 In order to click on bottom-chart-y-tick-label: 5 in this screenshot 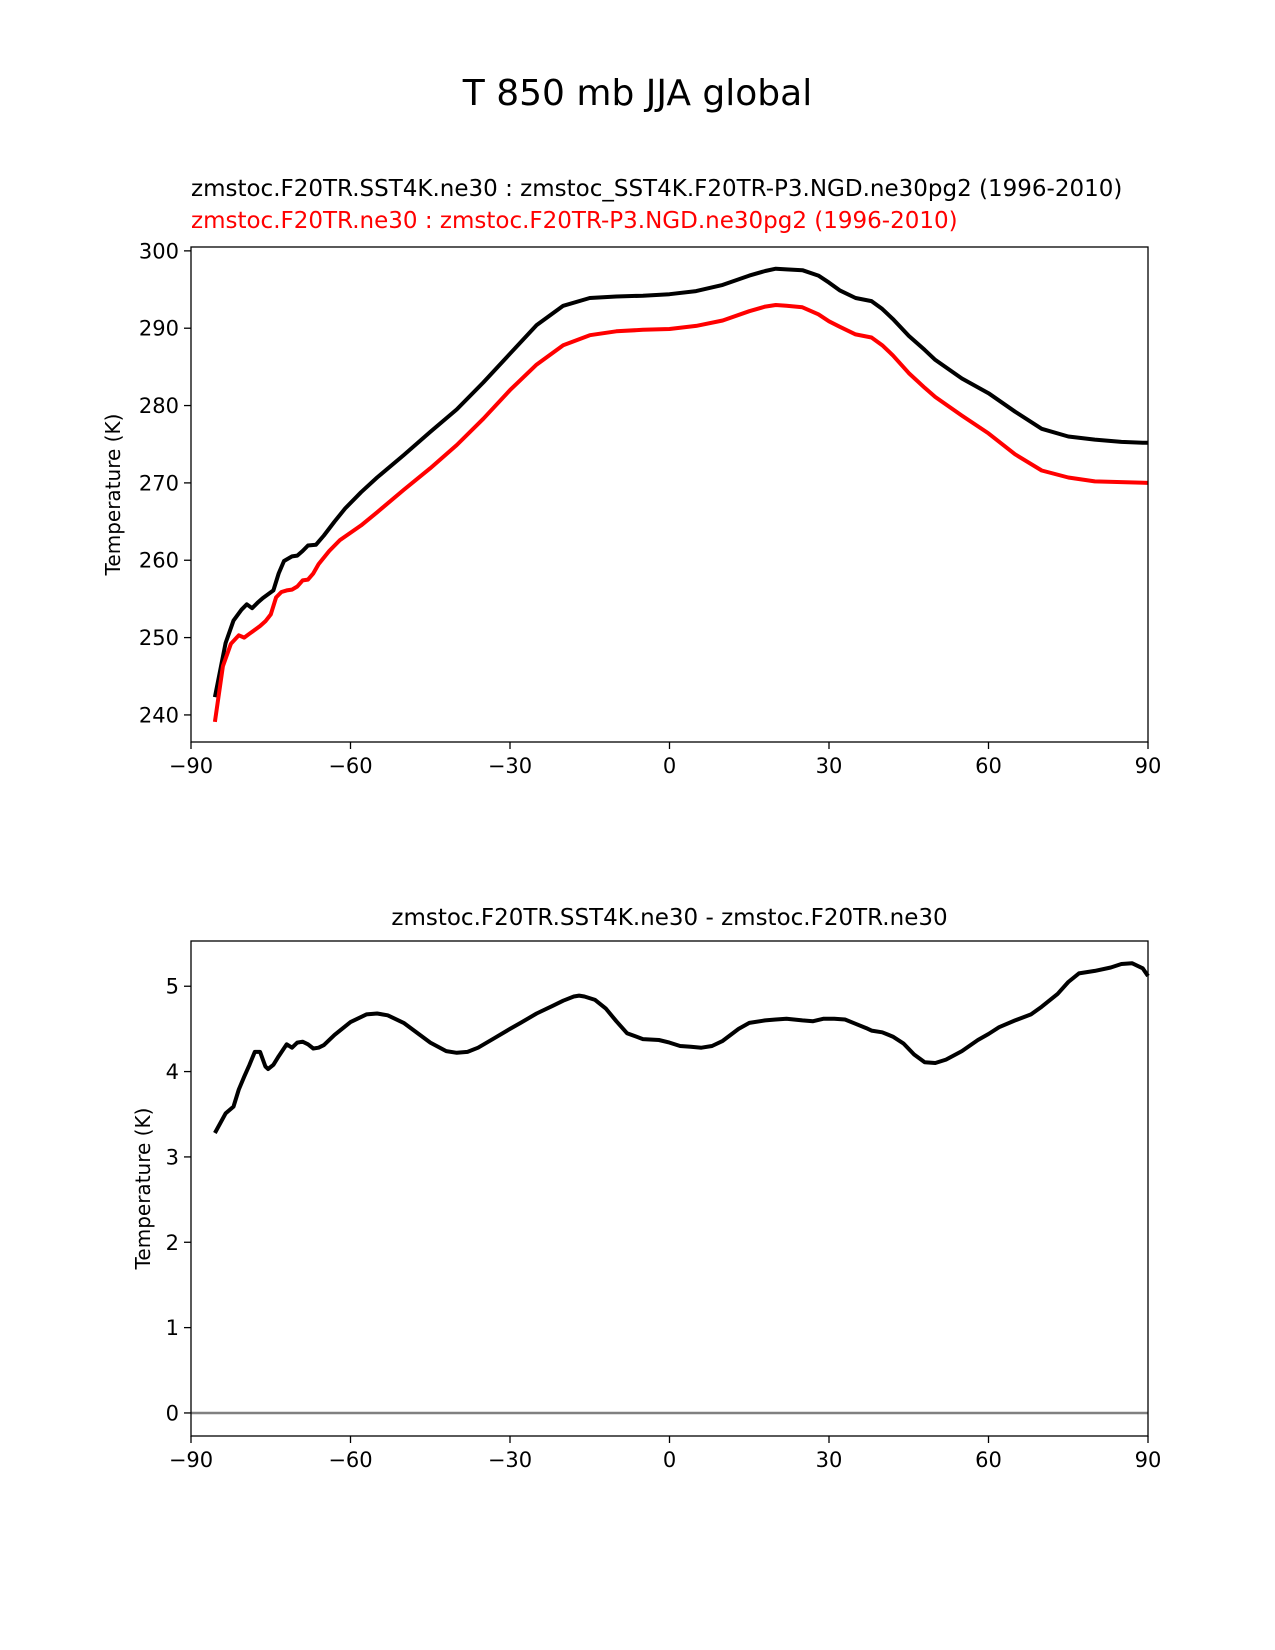, I will do `click(172, 987)`.